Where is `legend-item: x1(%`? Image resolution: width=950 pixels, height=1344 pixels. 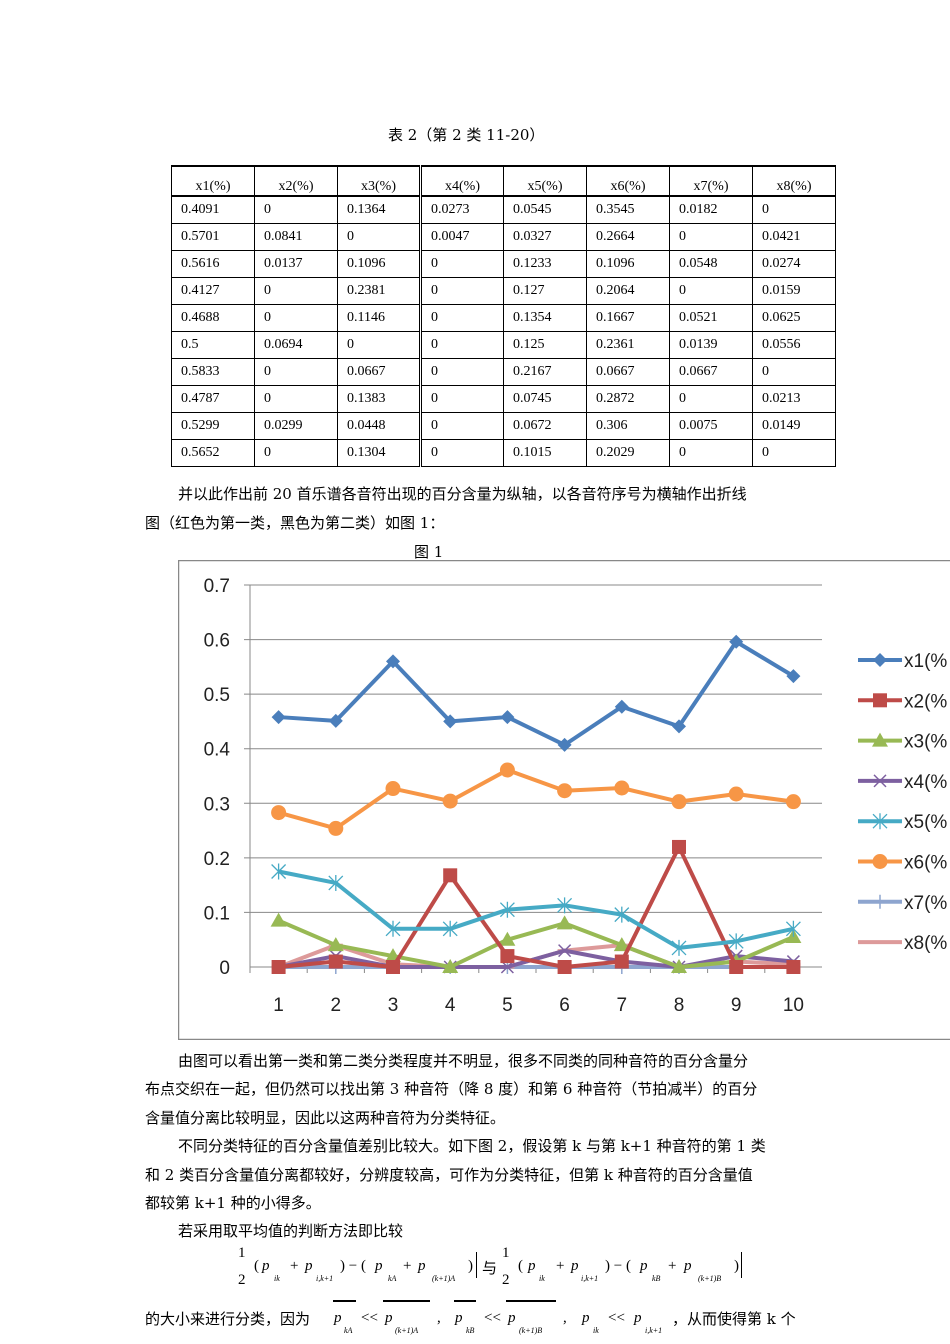 legend-item: x1(% is located at coordinates (902, 661).